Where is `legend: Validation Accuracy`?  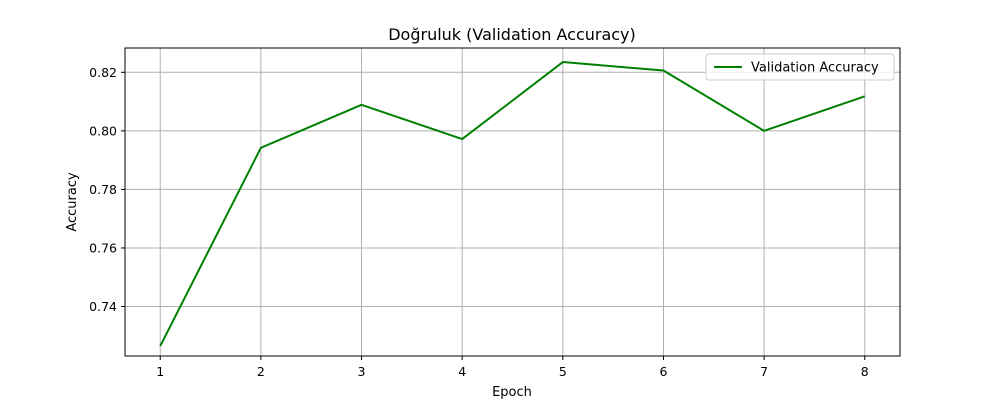
legend: Validation Accuracy is located at coordinates (800, 67).